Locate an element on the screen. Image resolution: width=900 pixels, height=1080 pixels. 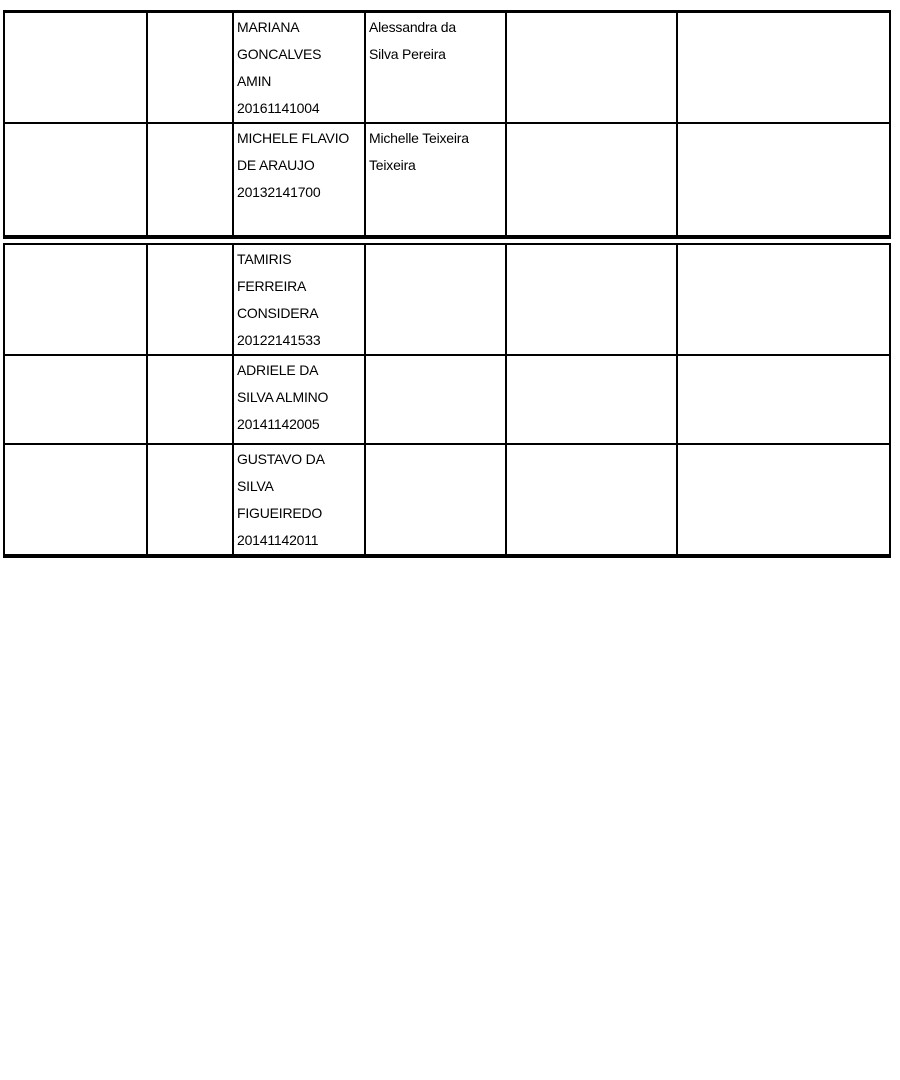
table-row: ADRIELE DA SILVA ALMINO 20141142005 is located at coordinates (447, 399).